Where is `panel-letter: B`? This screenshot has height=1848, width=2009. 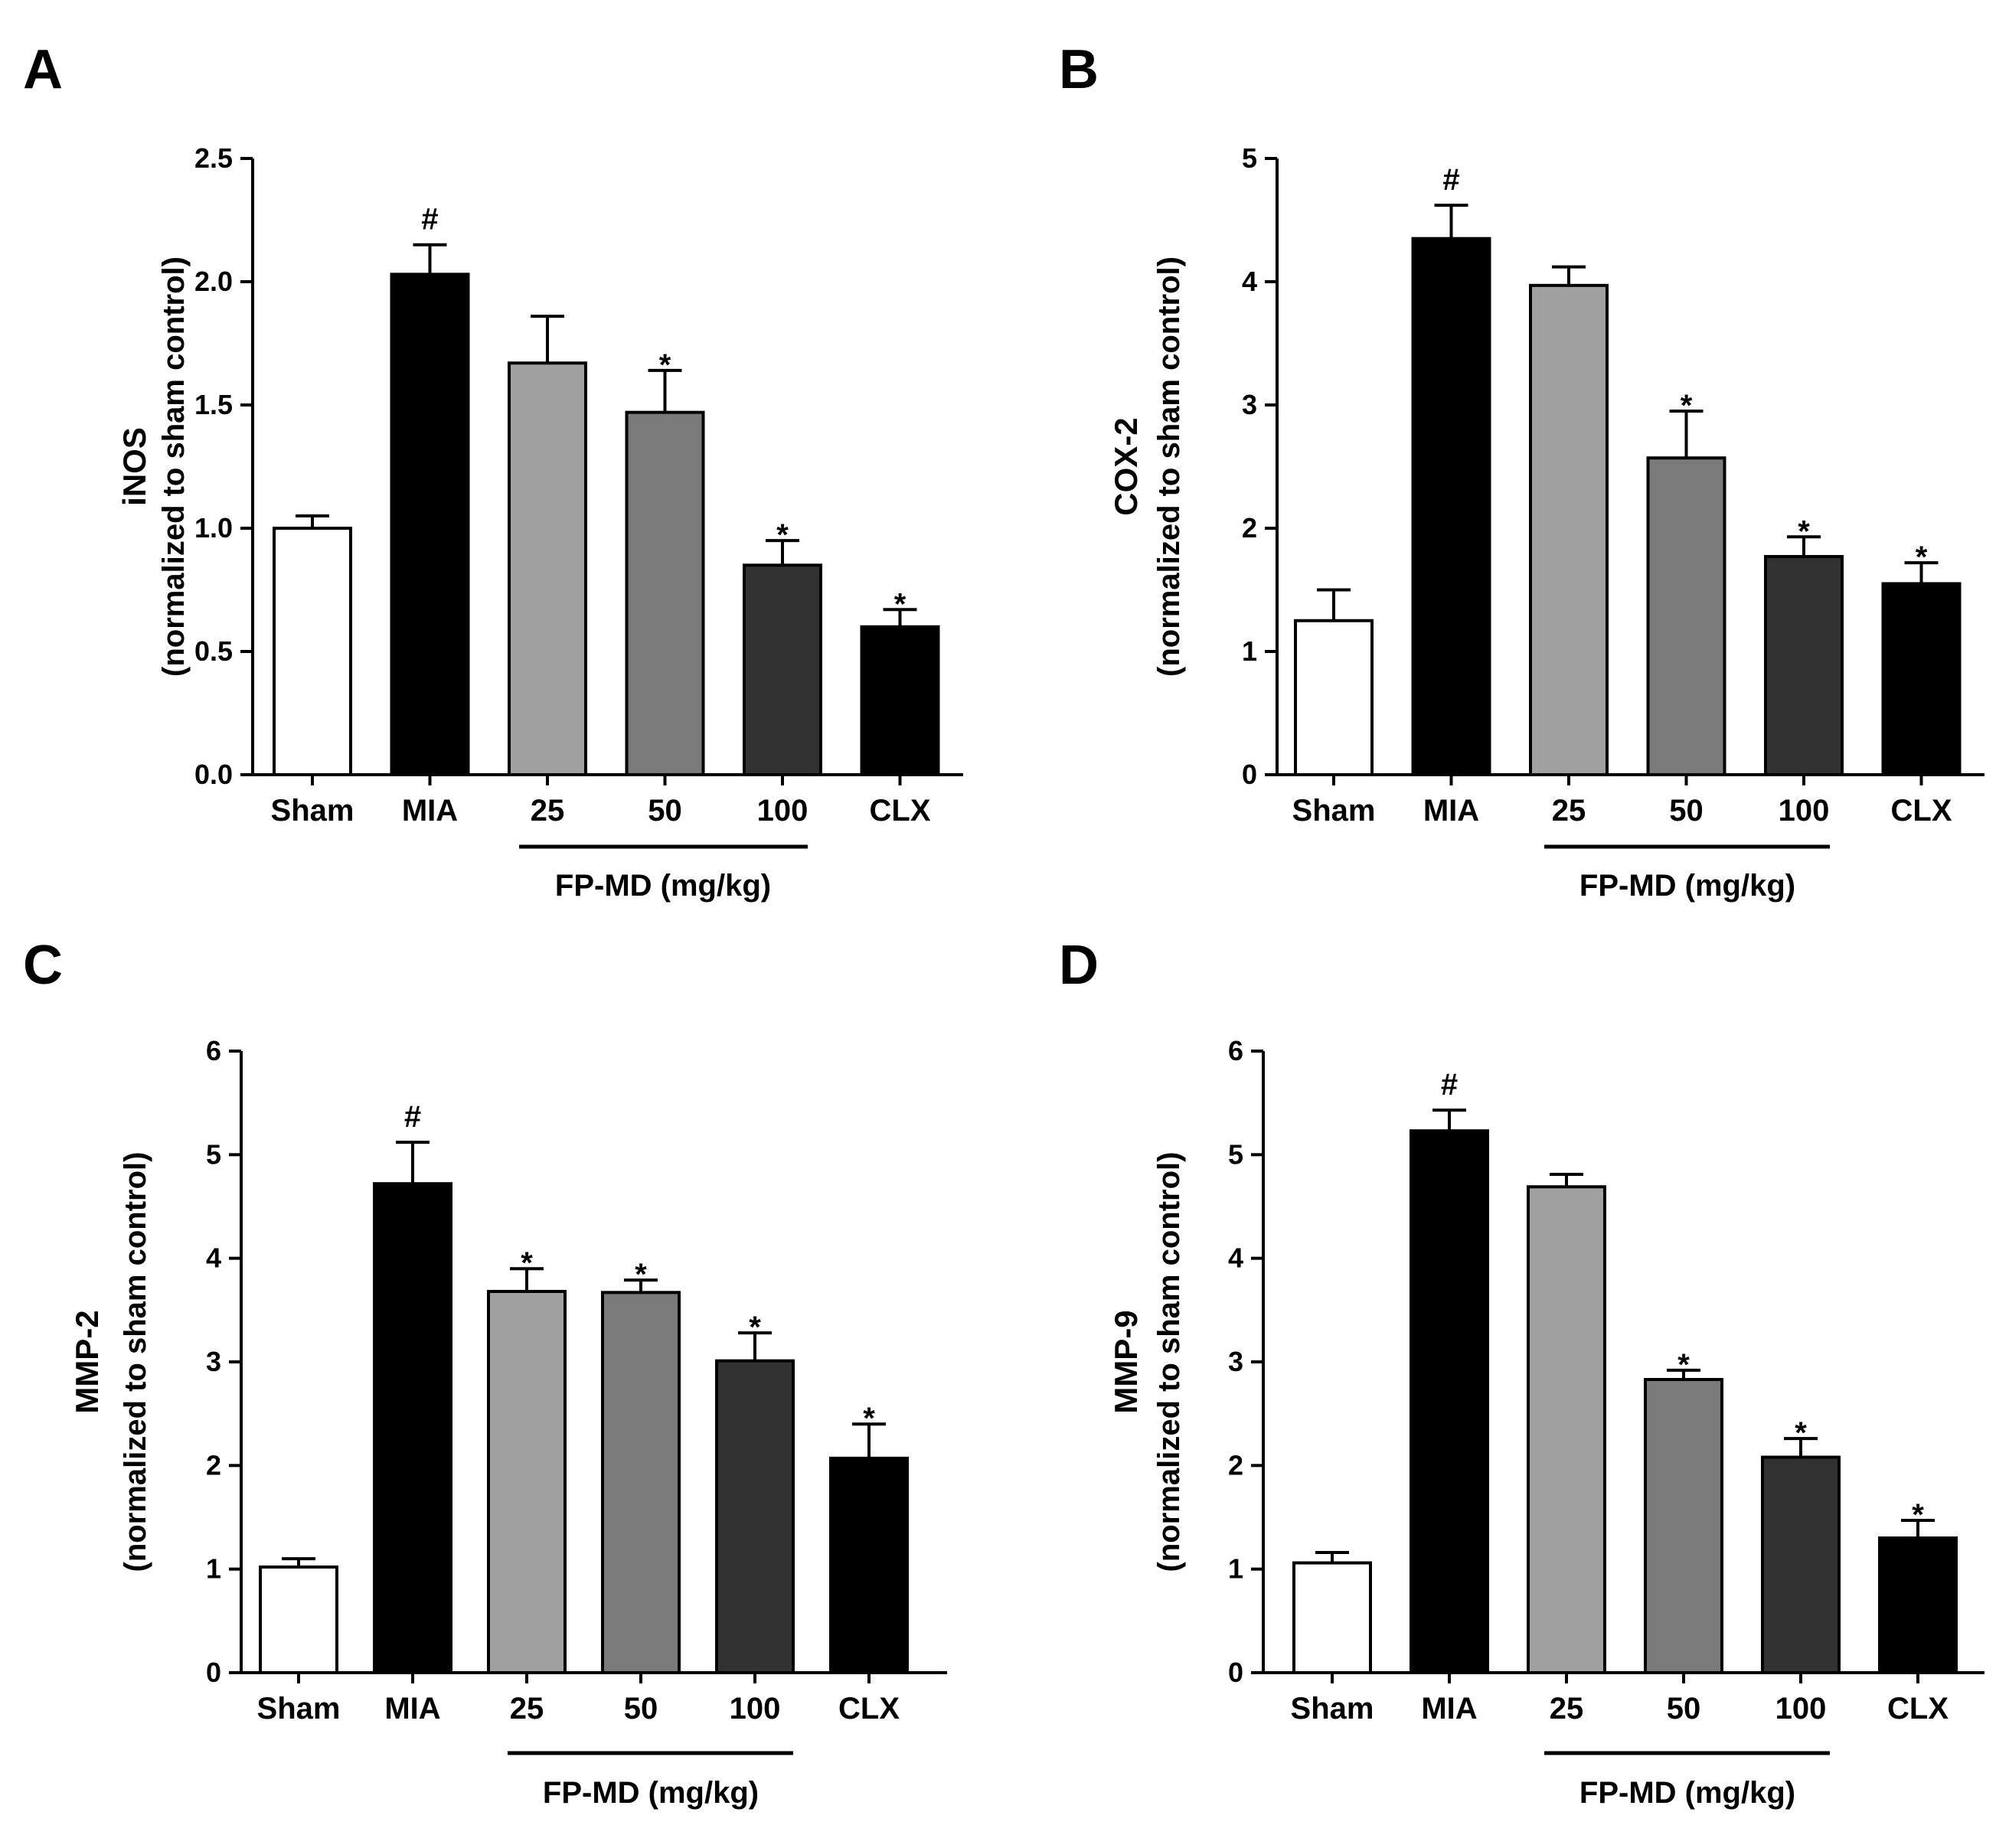 panel-letter: B is located at coordinates (1079, 69).